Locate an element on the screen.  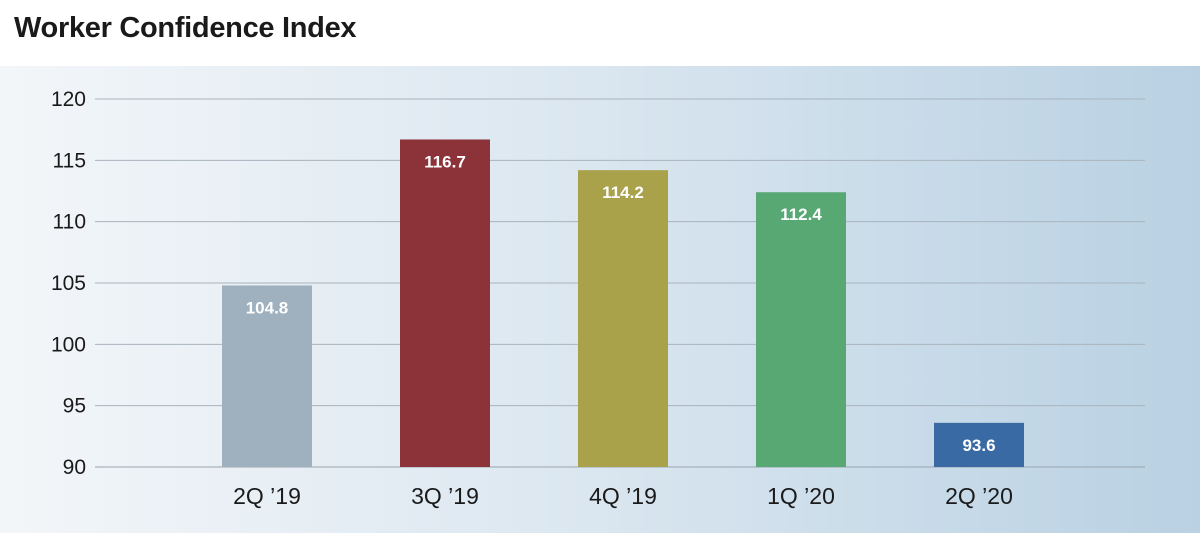
y-tick-label: 110 is located at coordinates (69, 222).